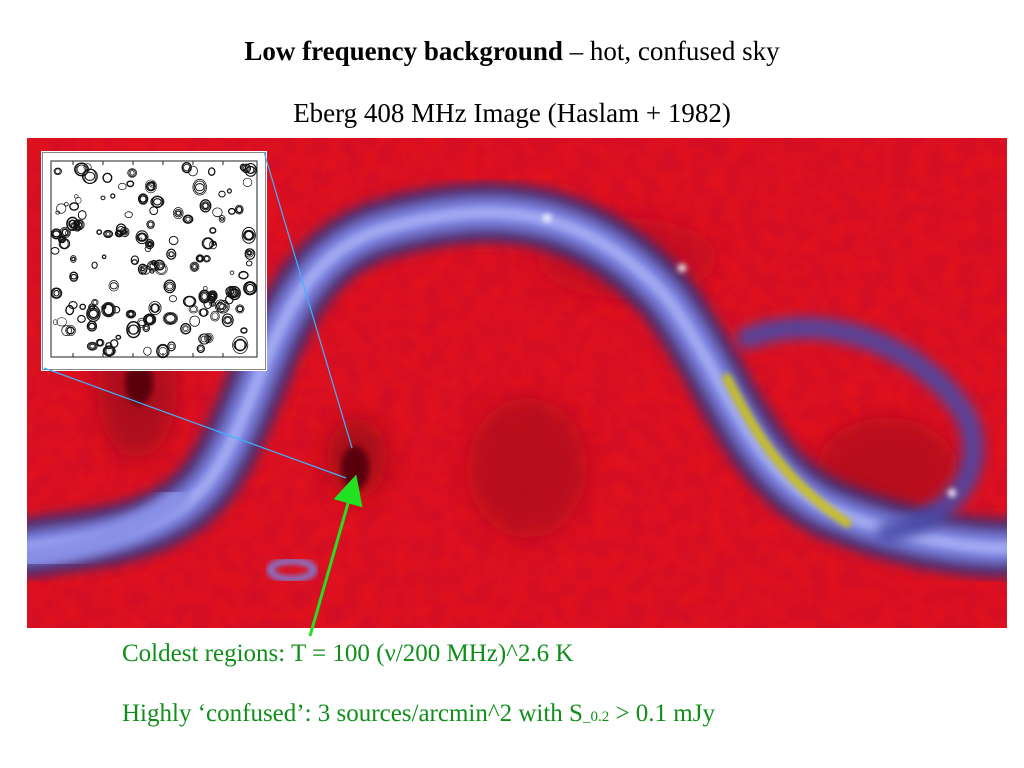  Describe the element at coordinates (154, 261) in the screenshot. I see `confusion-inset-map` at that location.